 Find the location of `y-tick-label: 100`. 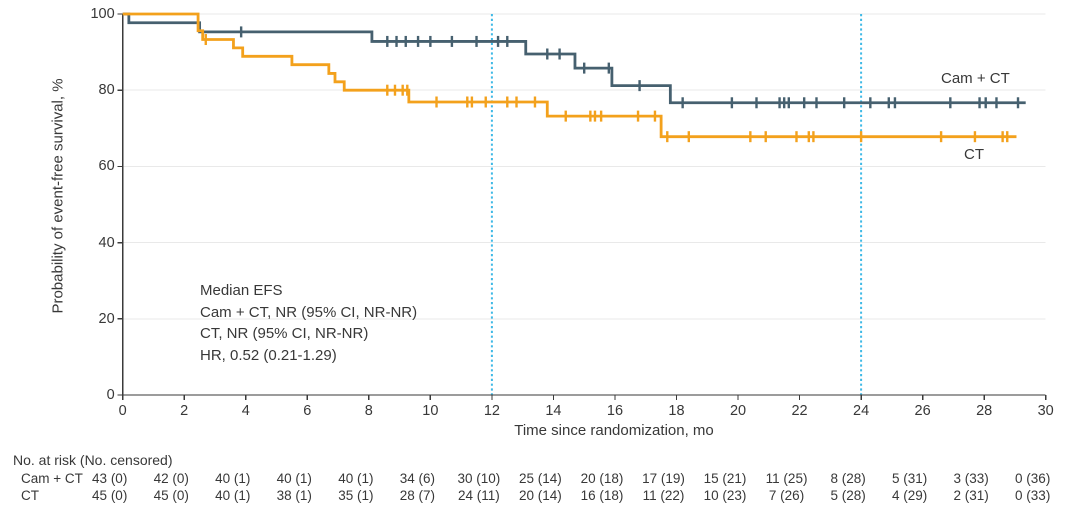

y-tick-label: 100 is located at coordinates (102, 14).